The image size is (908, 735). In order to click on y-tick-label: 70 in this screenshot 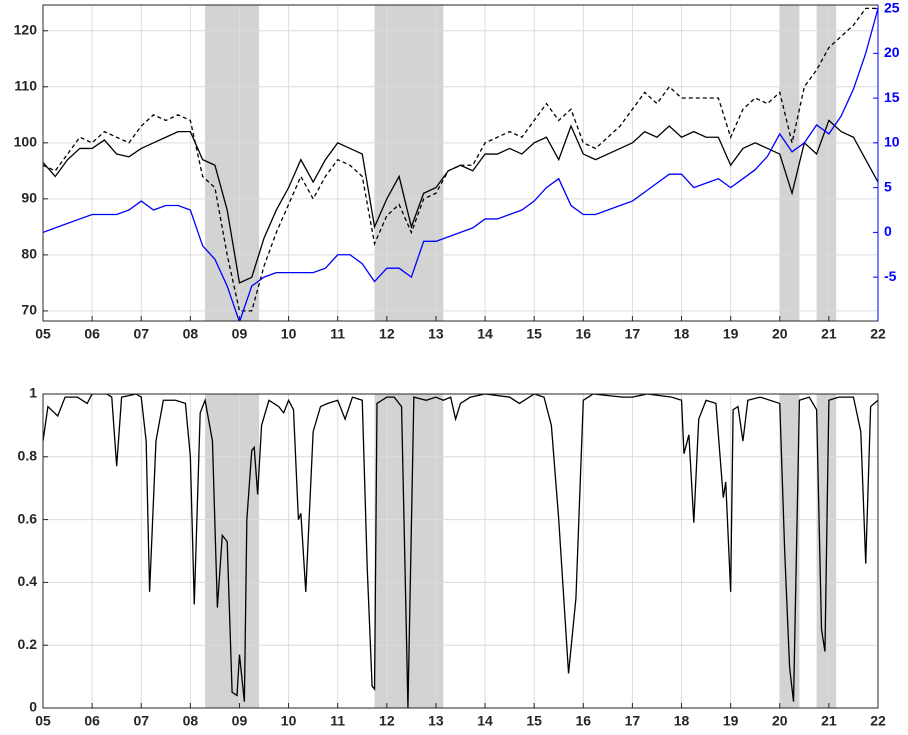, I will do `click(29, 310)`.